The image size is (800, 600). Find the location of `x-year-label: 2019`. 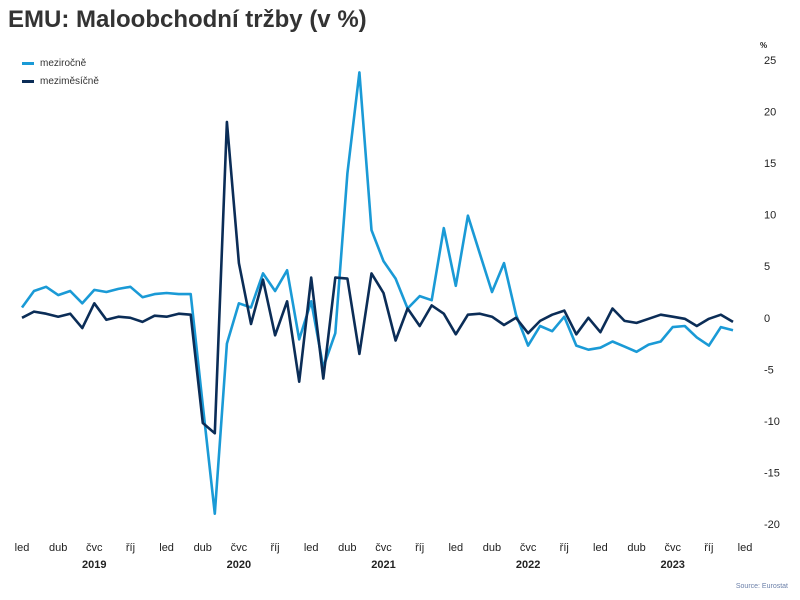

x-year-label: 2019 is located at coordinates (94, 565).